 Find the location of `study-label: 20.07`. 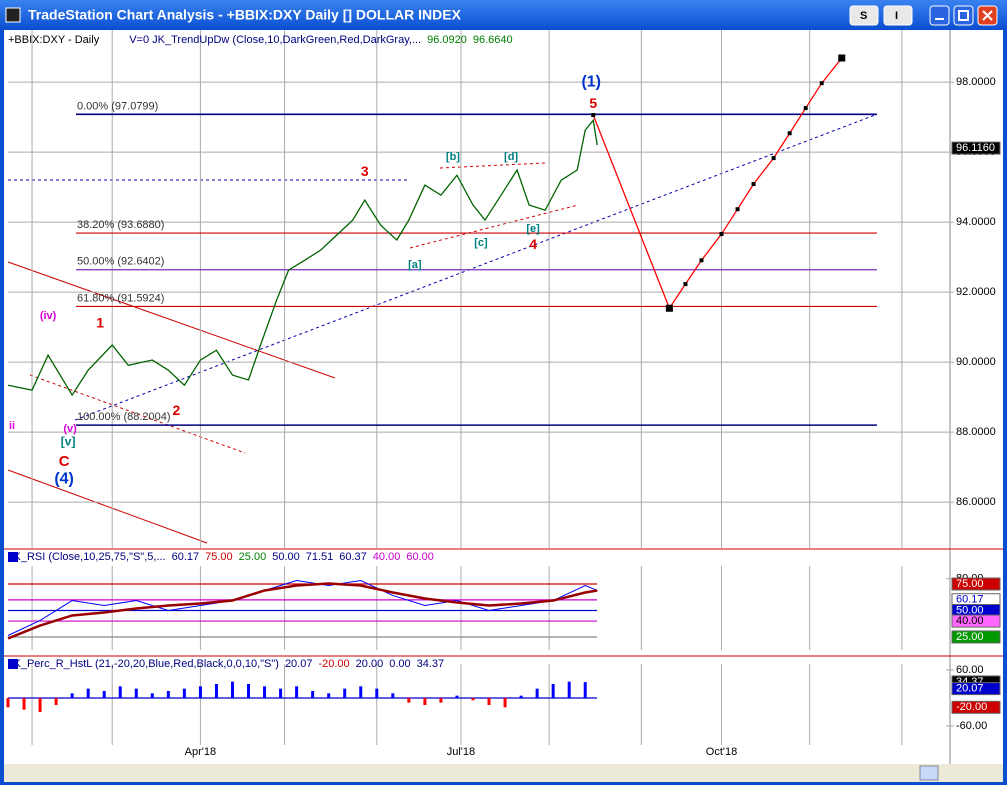

study-label: 20.07 is located at coordinates (299, 664).